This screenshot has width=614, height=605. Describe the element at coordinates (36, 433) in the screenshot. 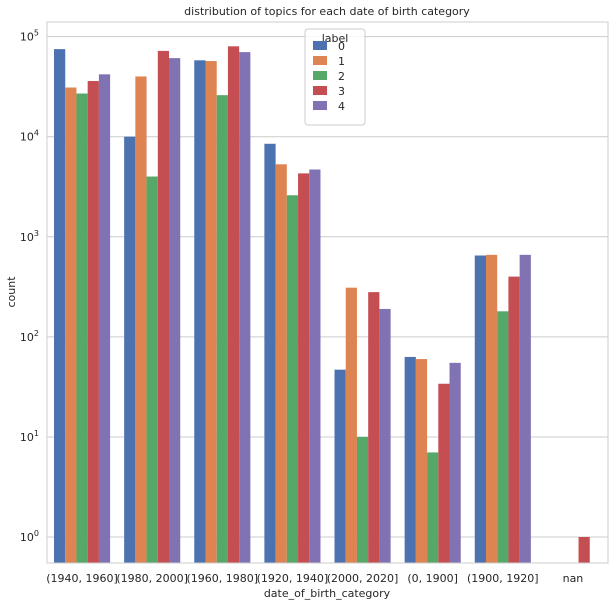

I see `y-tick-exponent: 1` at that location.